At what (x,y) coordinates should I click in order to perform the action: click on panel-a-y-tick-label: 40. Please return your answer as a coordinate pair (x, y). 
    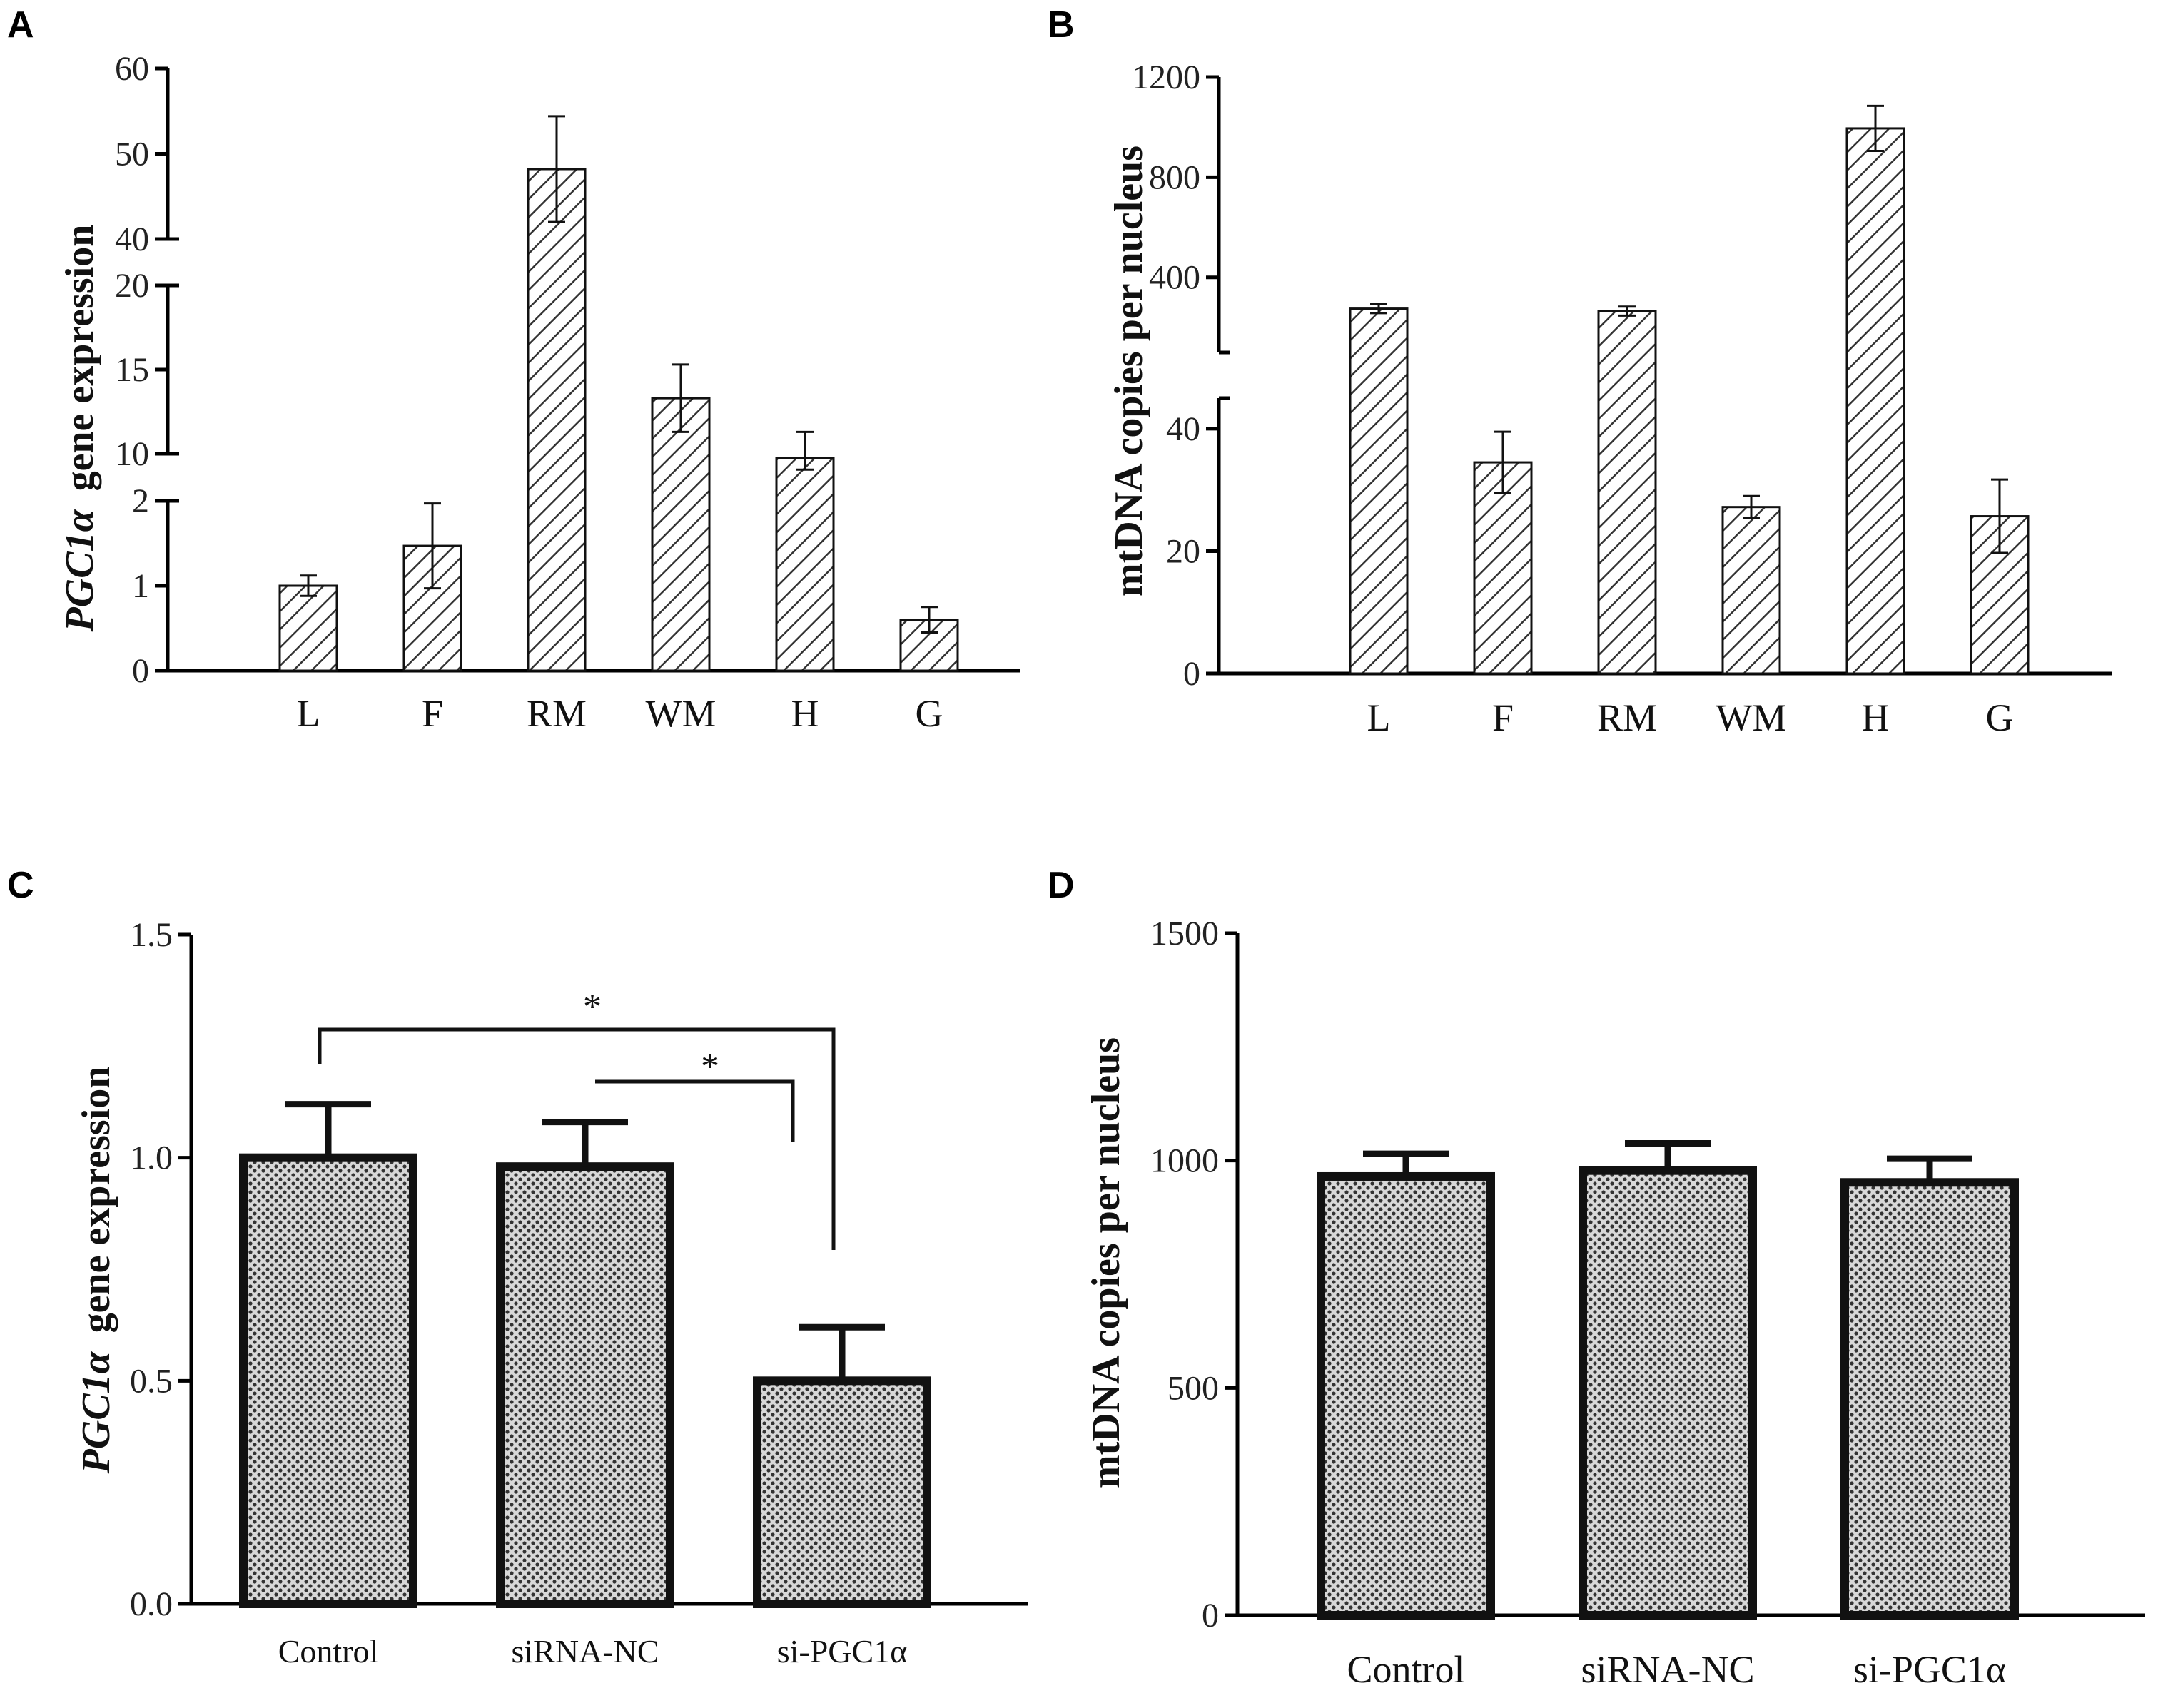
    Looking at the image, I should click on (132, 239).